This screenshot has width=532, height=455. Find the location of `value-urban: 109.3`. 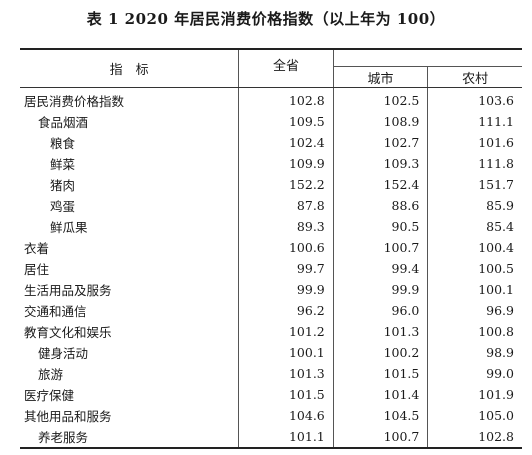

value-urban: 109.3 is located at coordinates (380, 163).